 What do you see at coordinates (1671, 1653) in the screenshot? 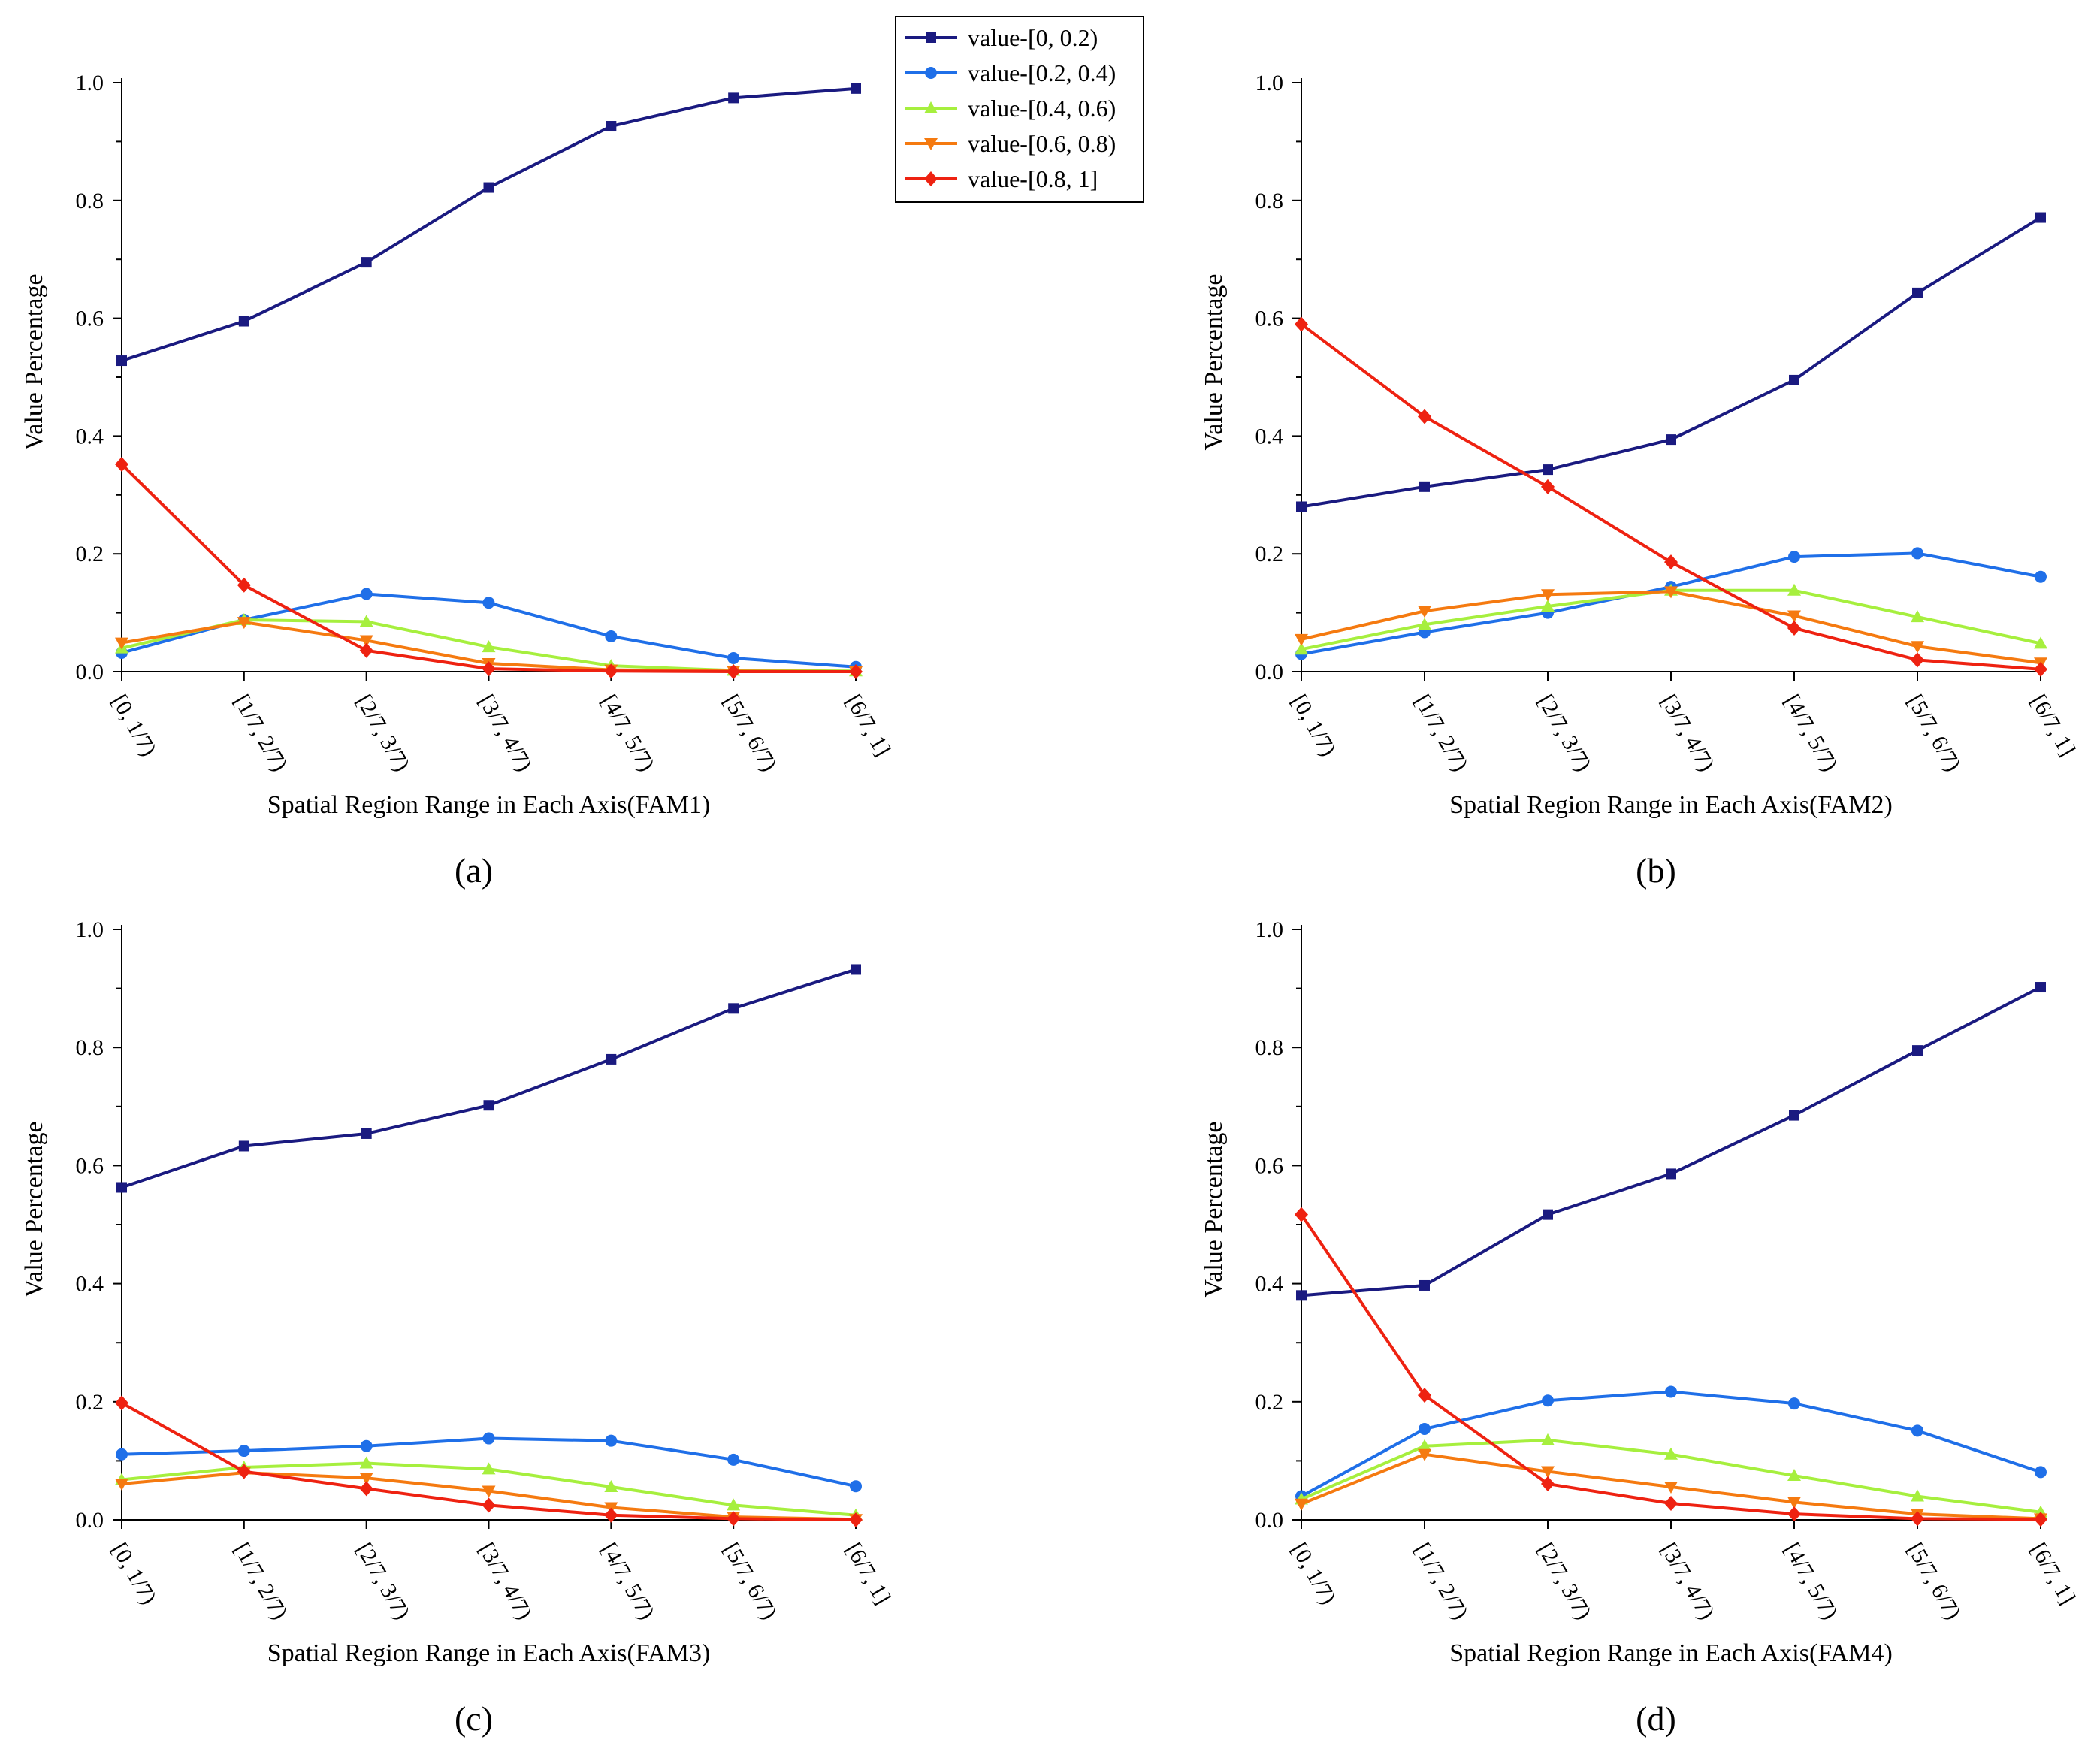
I see `x-axis-title: Spatial Region Range in Each Axis(FAM4)` at bounding box center [1671, 1653].